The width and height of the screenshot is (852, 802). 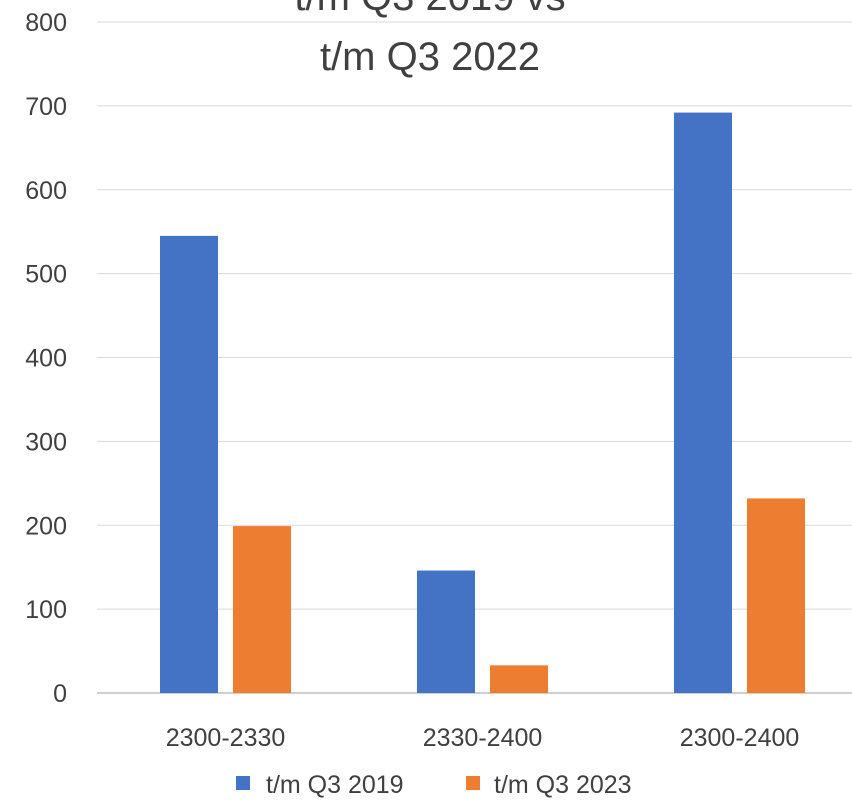 What do you see at coordinates (563, 785) in the screenshot?
I see `legend-label-series-2: t/m Q3 2023` at bounding box center [563, 785].